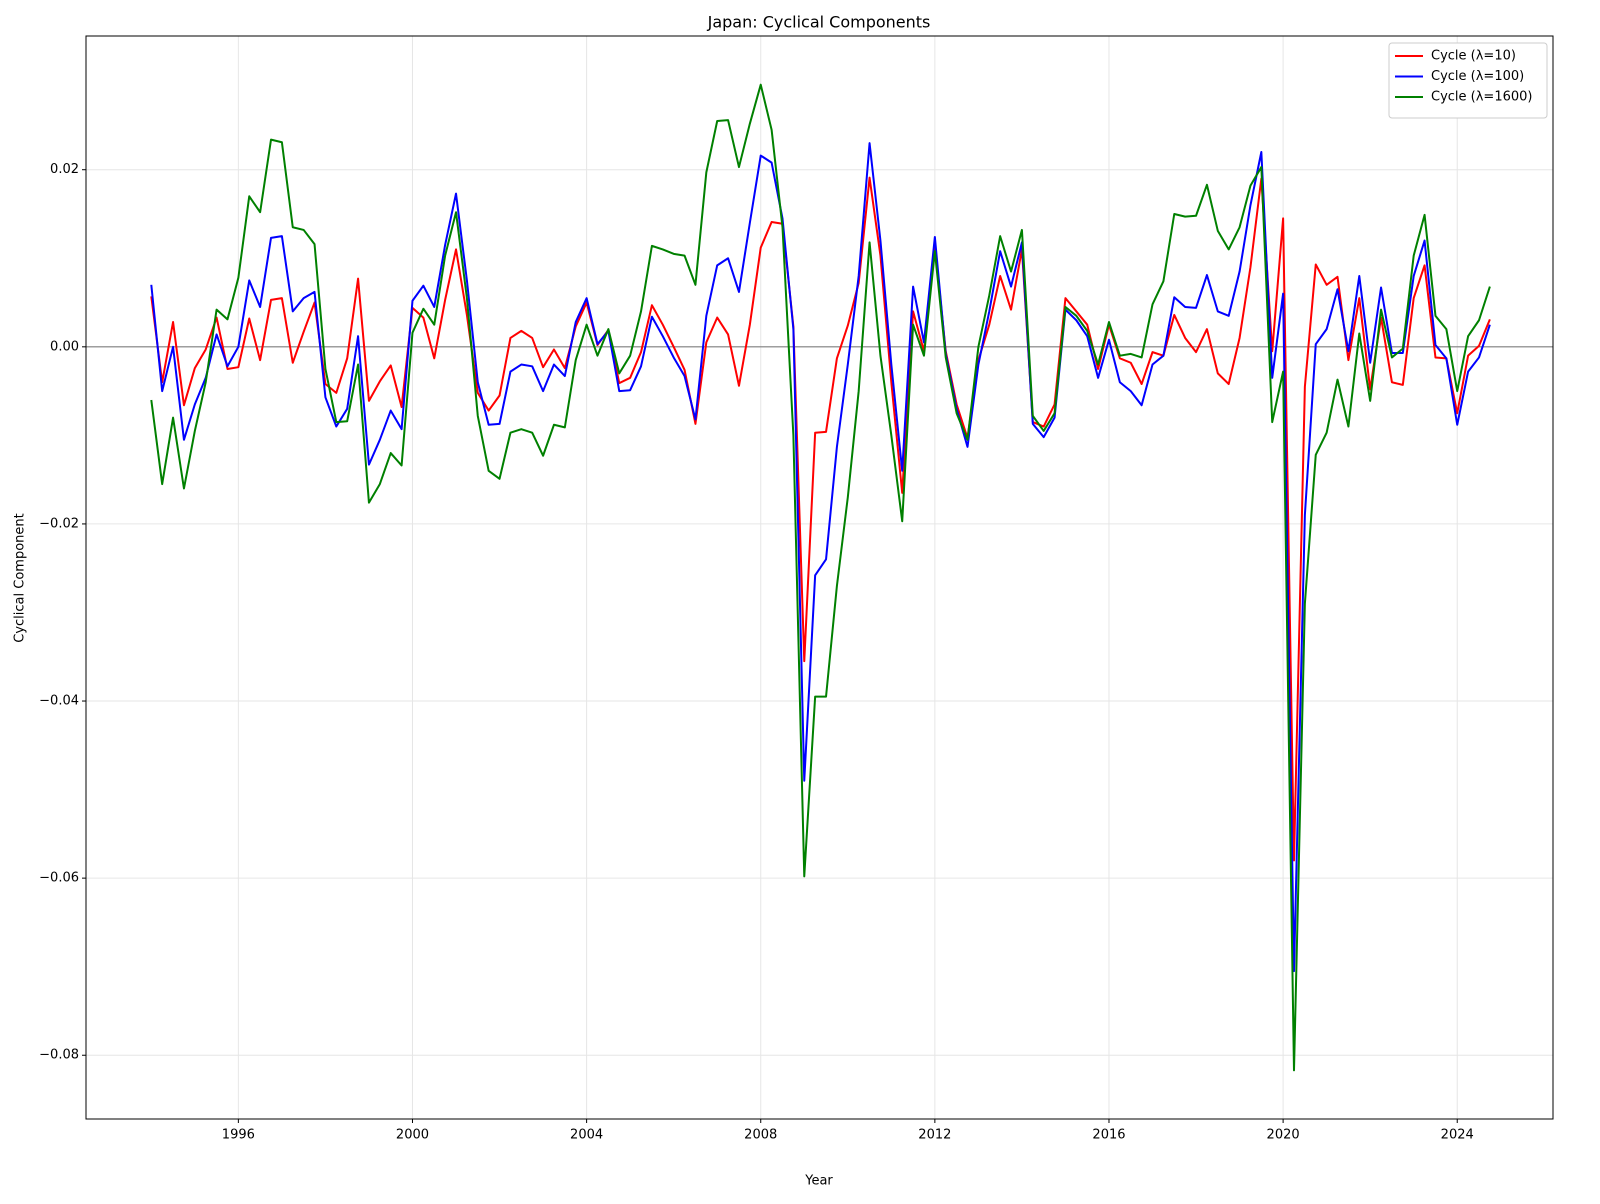 The height and width of the screenshot is (1204, 1600). I want to click on y-tick-label: 0.00, so click(64, 346).